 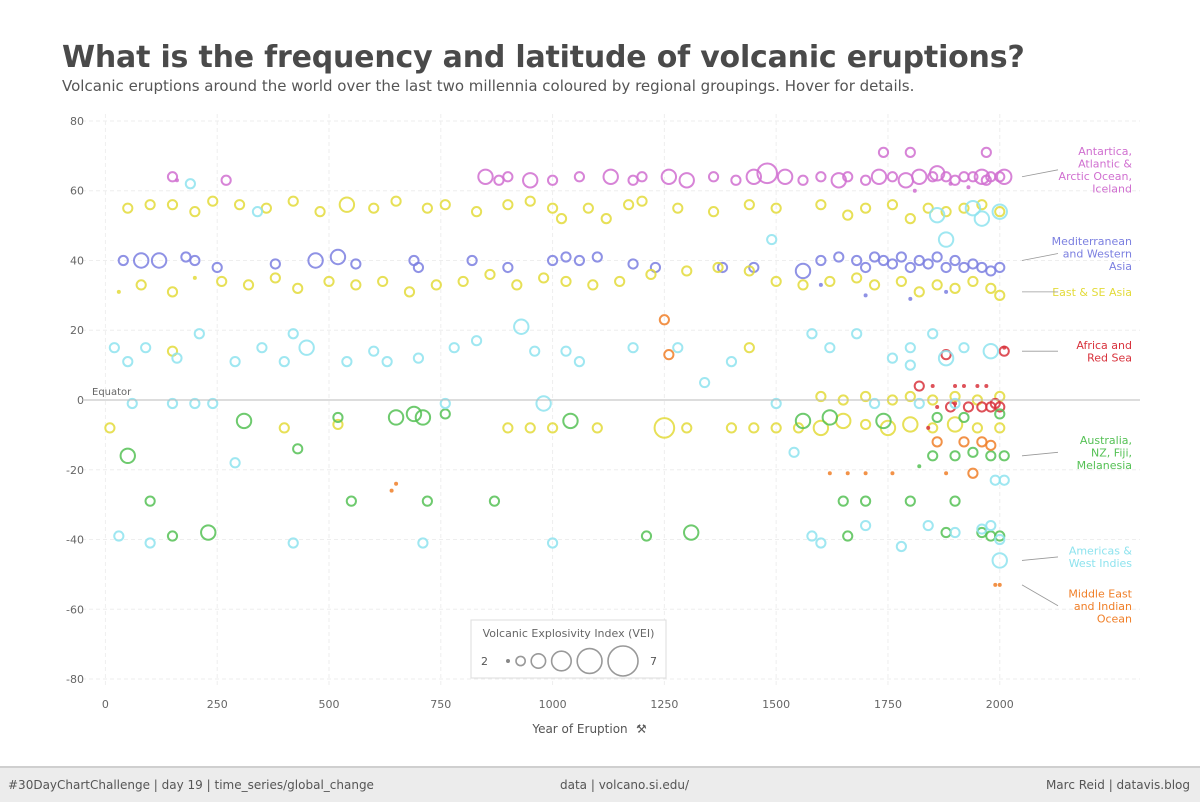 I want to click on region-label: Iceland, so click(x=1112, y=189).